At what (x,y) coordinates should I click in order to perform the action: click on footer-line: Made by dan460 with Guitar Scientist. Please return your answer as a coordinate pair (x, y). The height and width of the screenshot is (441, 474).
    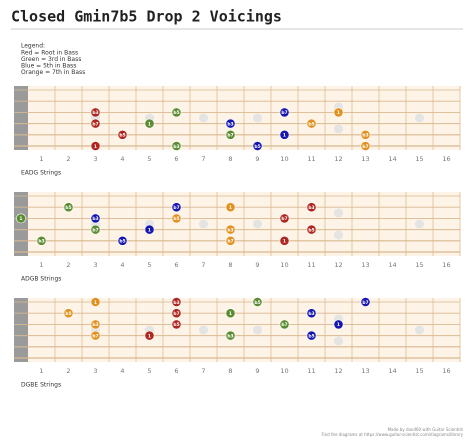
    Looking at the image, I should click on (426, 429).